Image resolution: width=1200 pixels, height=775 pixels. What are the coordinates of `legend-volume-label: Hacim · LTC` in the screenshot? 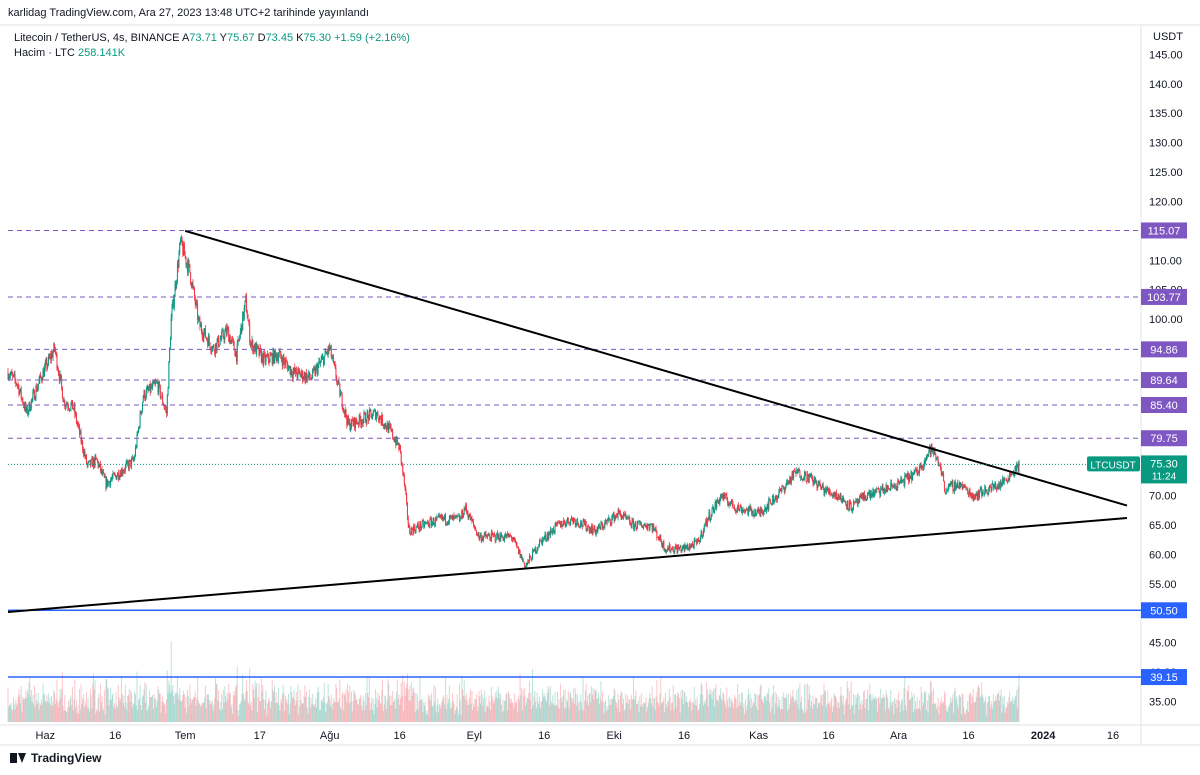 It's located at (44, 53).